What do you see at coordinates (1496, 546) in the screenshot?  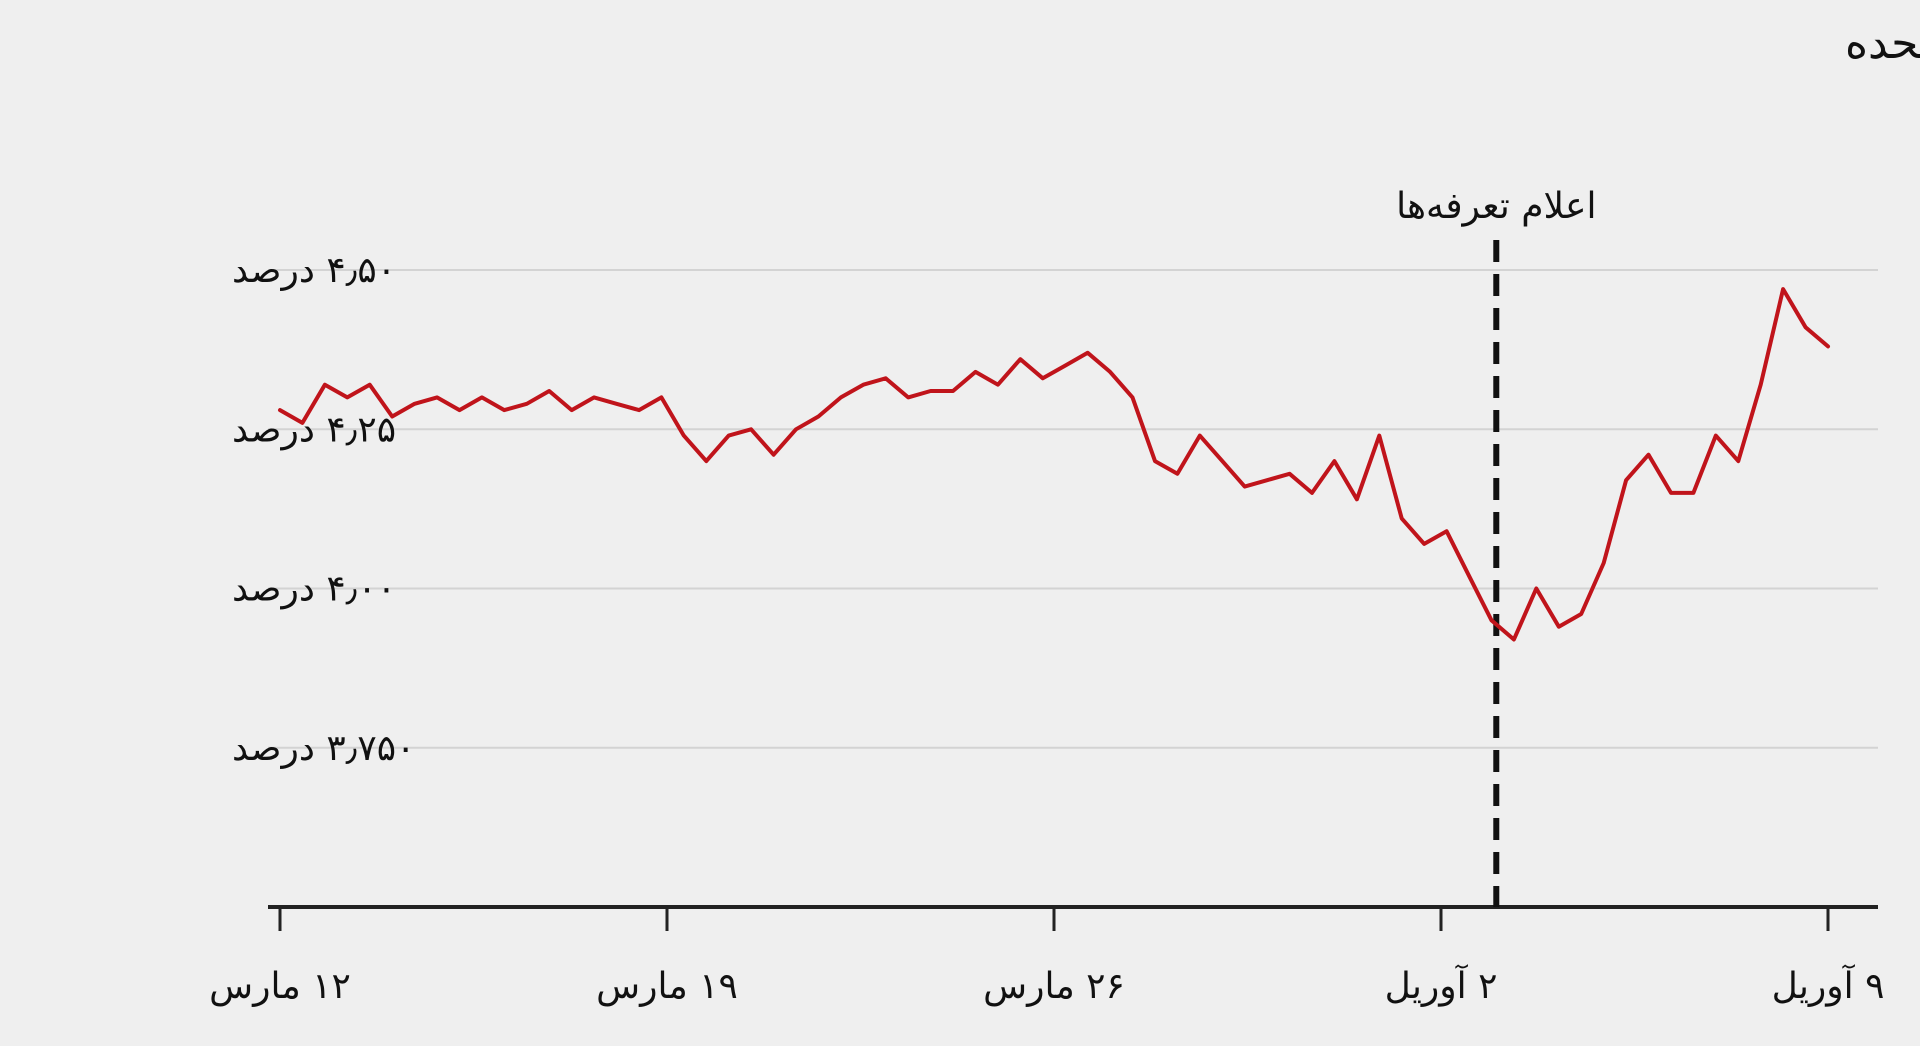 I see `tariff-annotation: اعلام تعرفه‌ها` at bounding box center [1496, 546].